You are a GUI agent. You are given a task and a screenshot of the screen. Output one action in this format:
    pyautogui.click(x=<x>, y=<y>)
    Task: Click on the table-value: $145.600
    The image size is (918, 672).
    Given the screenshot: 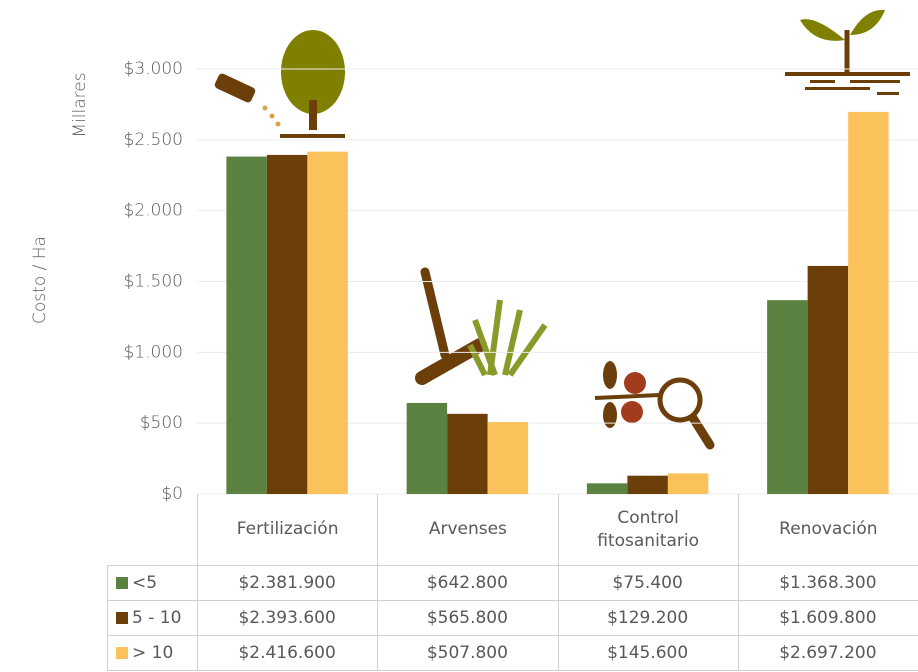 What is the action you would take?
    pyautogui.click(x=648, y=653)
    